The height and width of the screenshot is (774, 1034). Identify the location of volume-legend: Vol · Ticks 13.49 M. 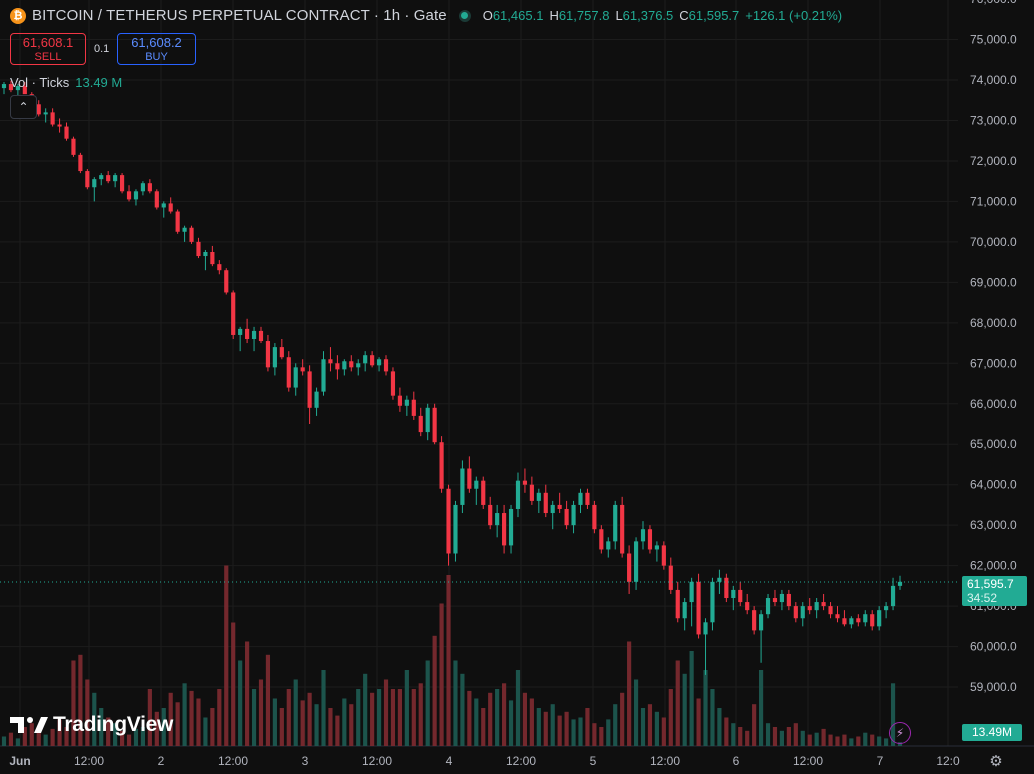
(66, 82).